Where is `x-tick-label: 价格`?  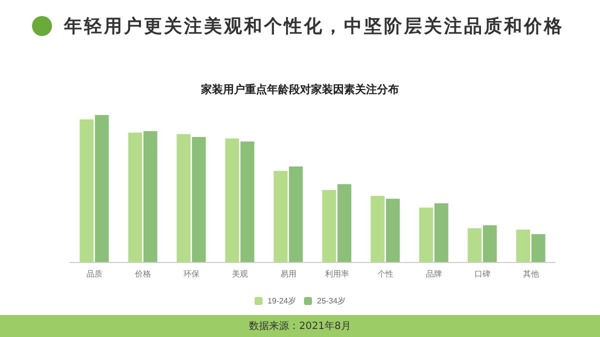 x-tick-label: 价格 is located at coordinates (142, 274).